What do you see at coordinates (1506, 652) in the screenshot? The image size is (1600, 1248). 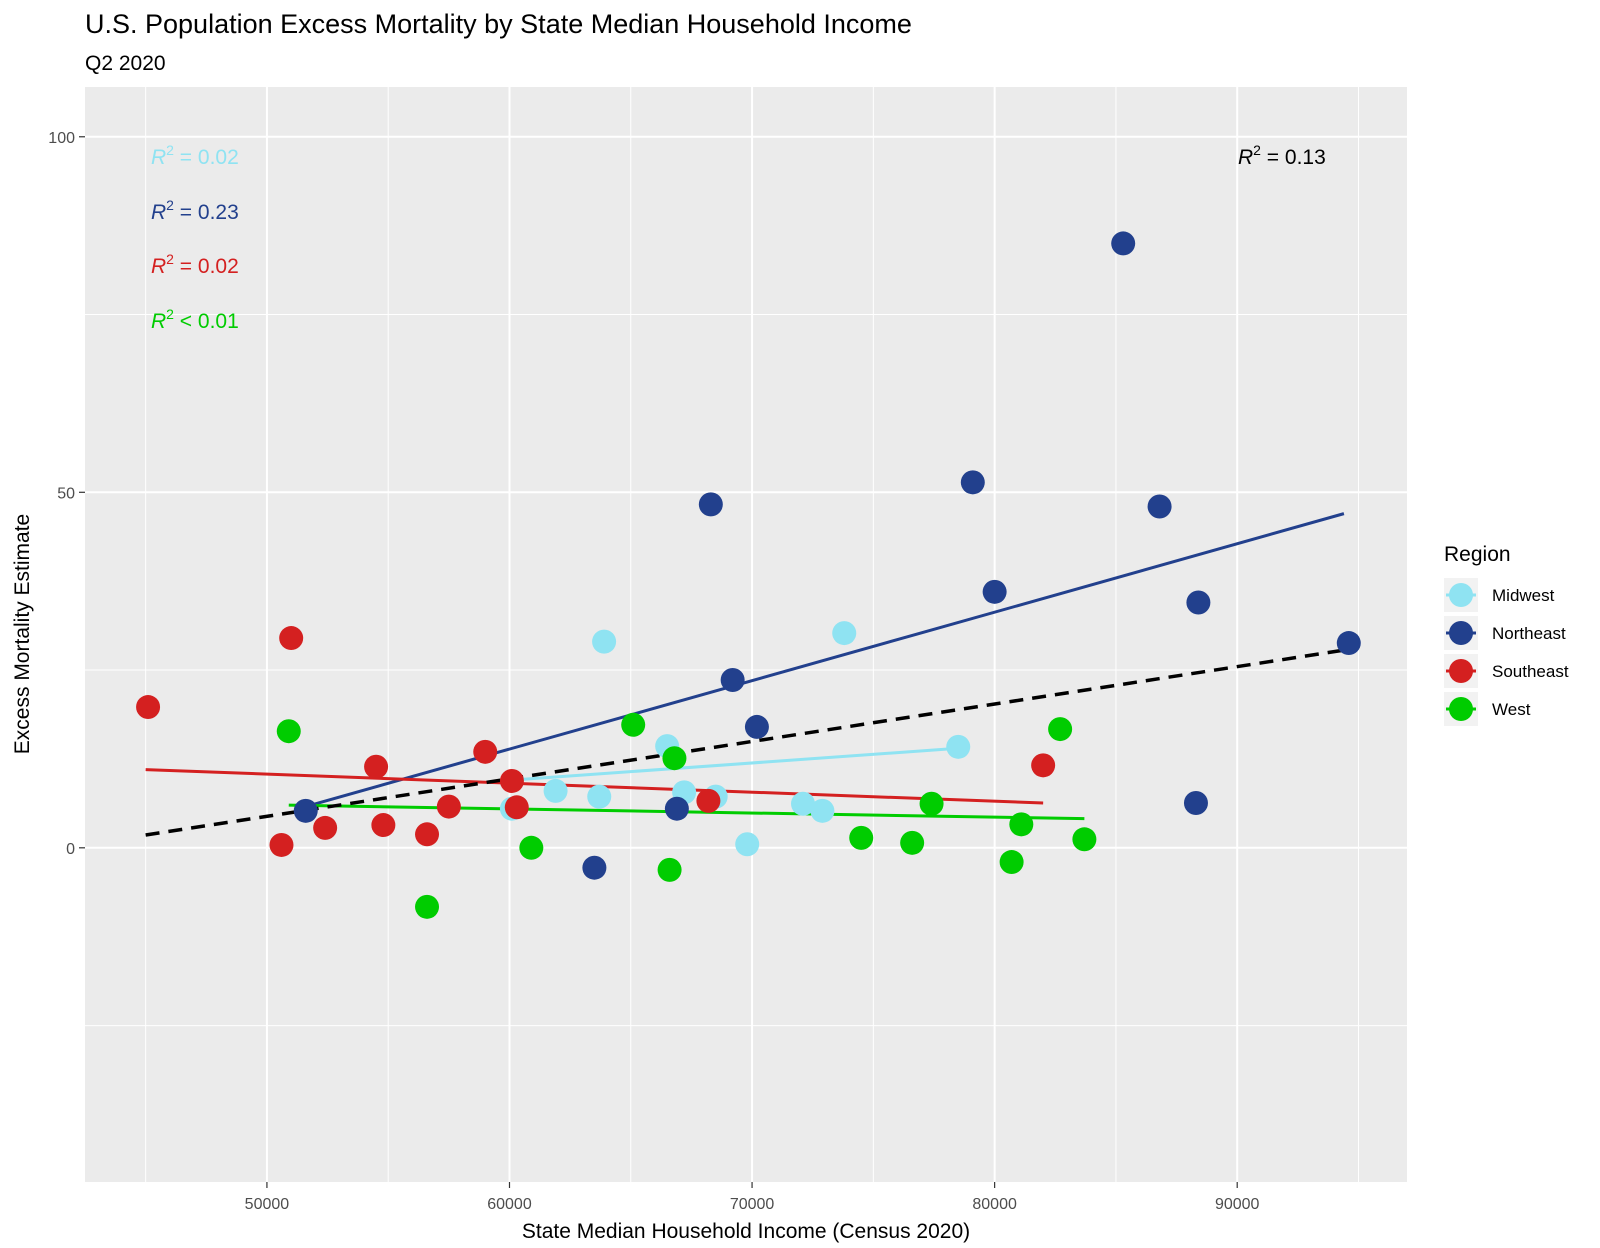 I see `legend: Midwest Northeast Southeast West` at bounding box center [1506, 652].